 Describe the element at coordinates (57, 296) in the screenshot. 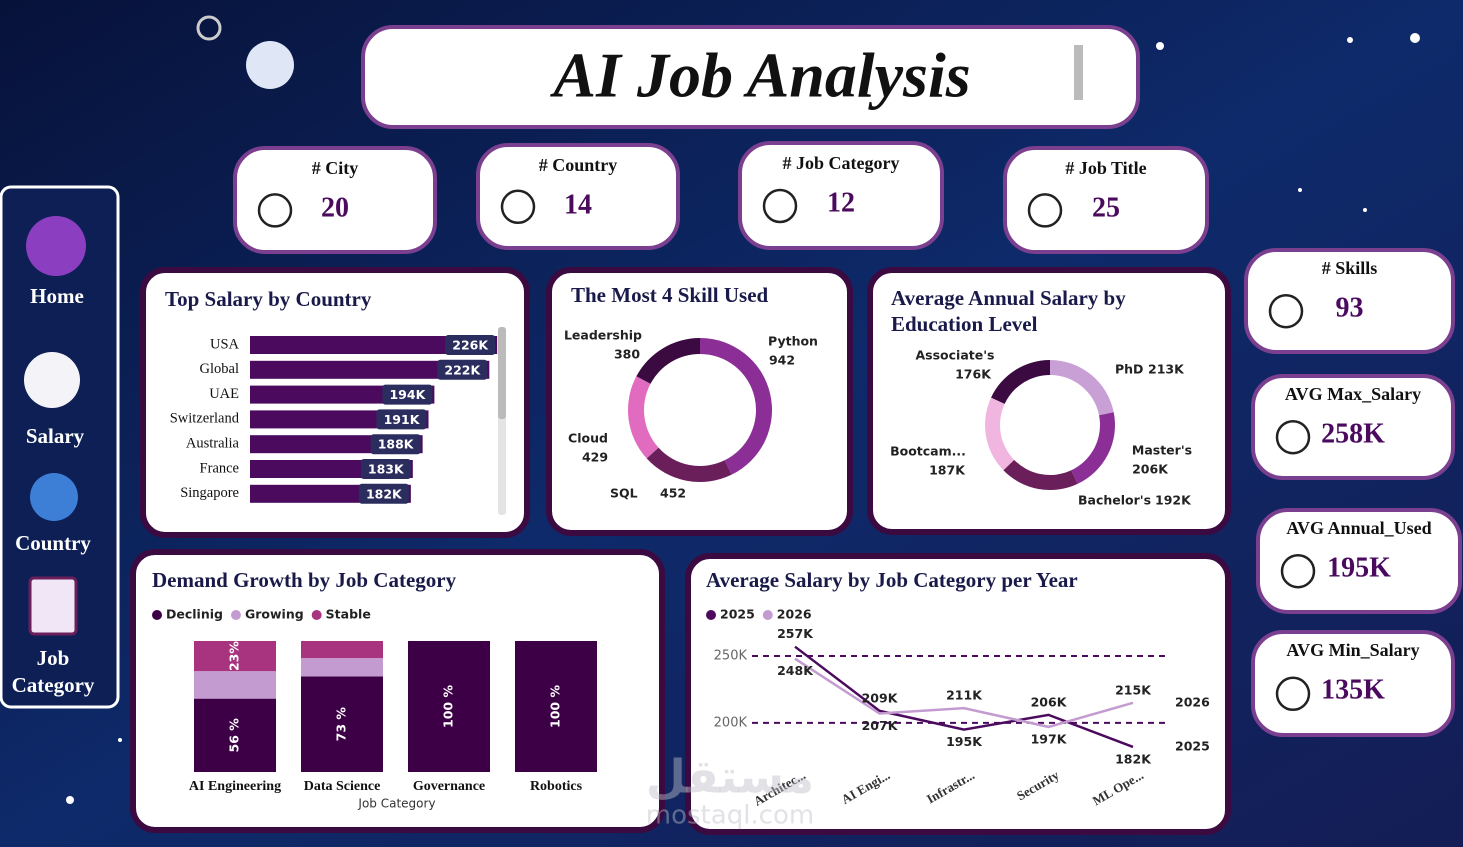

I see `nav-label: Home` at that location.